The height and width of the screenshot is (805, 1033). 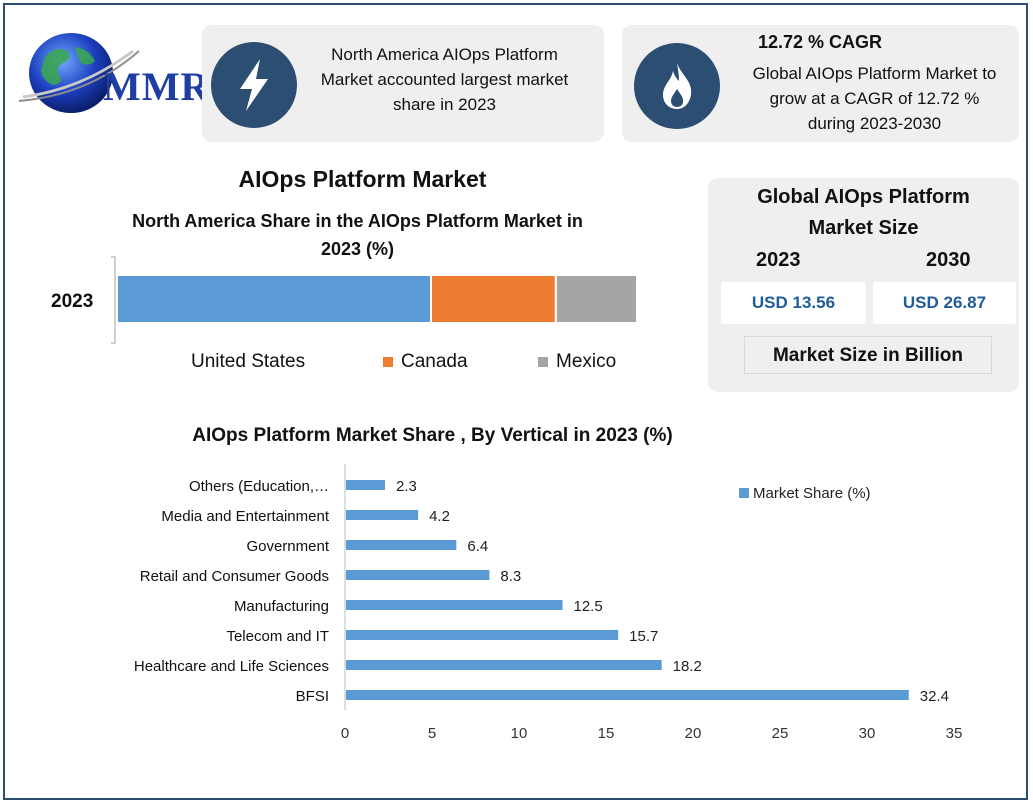 What do you see at coordinates (79, 73) in the screenshot?
I see `globe-icon` at bounding box center [79, 73].